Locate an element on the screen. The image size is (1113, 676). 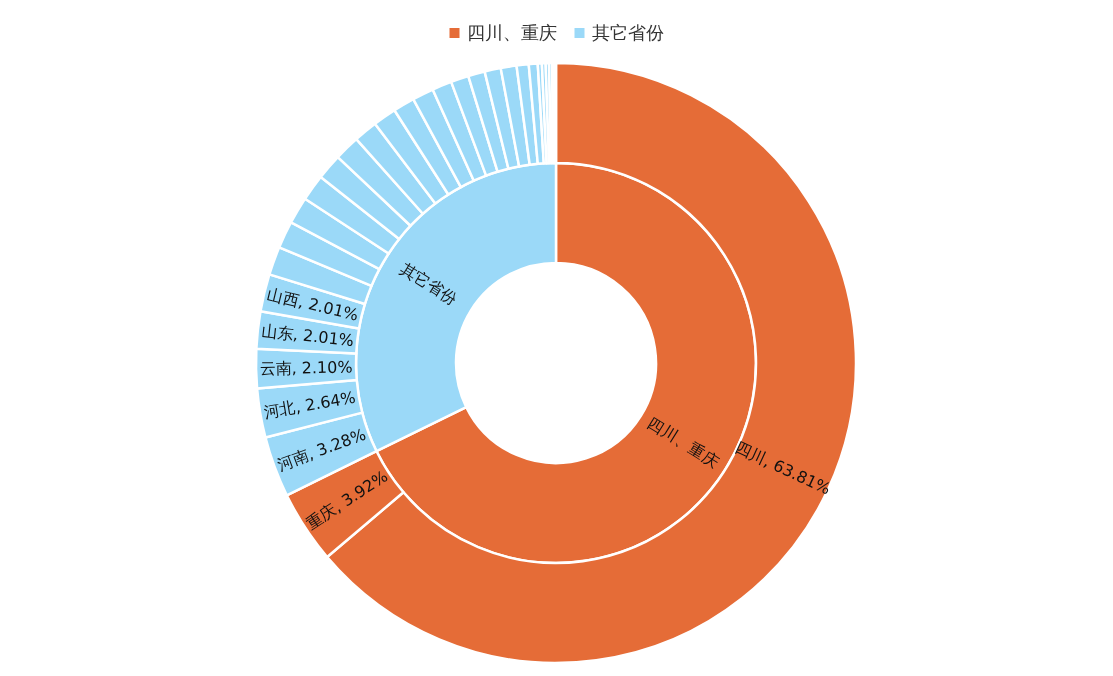
slice-label: 其它省份 is located at coordinates (428, 283).